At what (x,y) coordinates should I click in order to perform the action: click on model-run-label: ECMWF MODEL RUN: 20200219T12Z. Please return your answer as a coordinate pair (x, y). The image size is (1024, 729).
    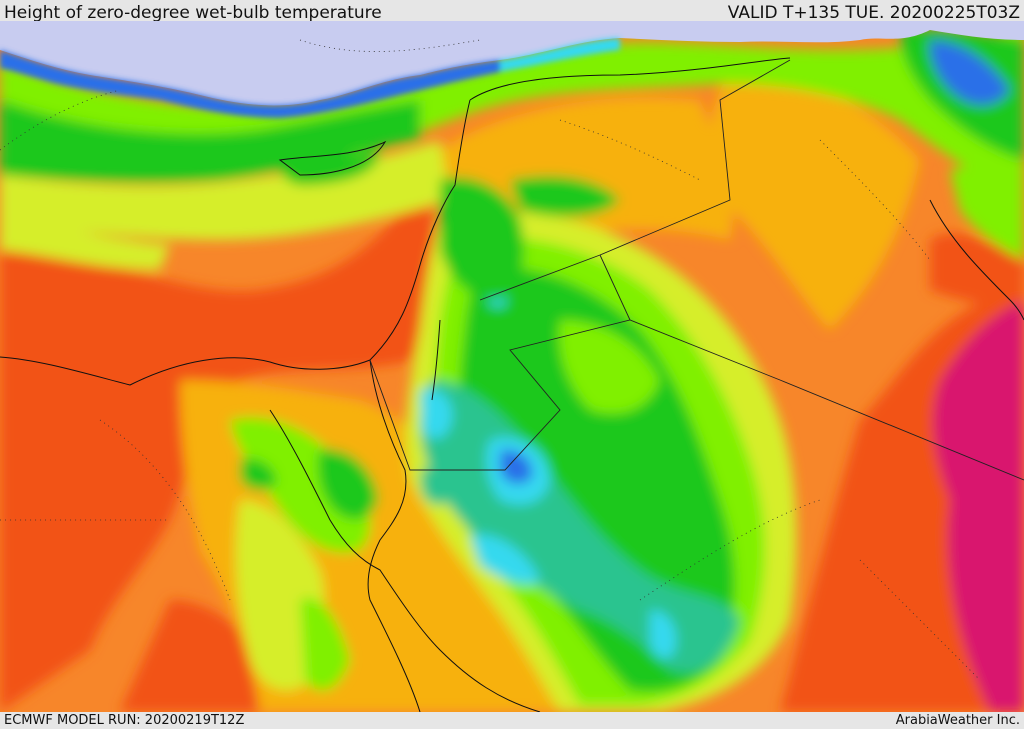
    Looking at the image, I should click on (124, 720).